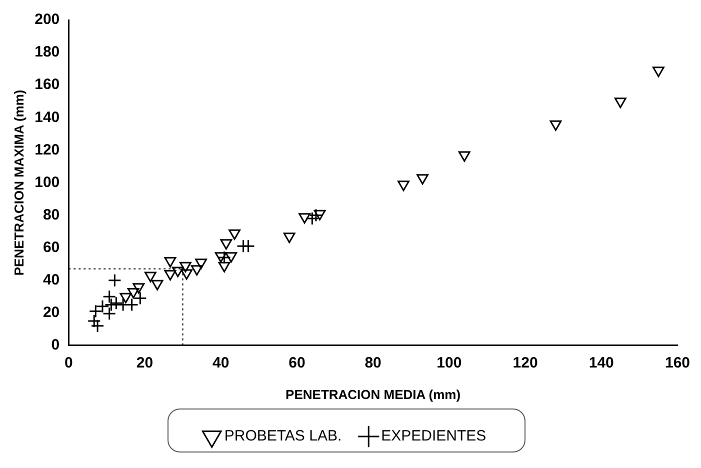 This screenshot has height=468, width=701. Describe the element at coordinates (51, 312) in the screenshot. I see `y-tick-label: 20` at that location.